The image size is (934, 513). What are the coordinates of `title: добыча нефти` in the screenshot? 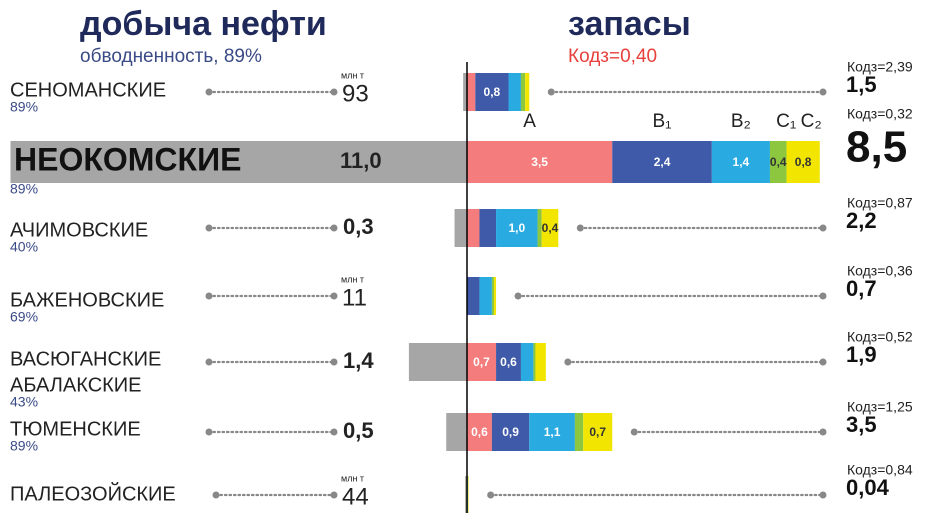 It's located at (203, 24).